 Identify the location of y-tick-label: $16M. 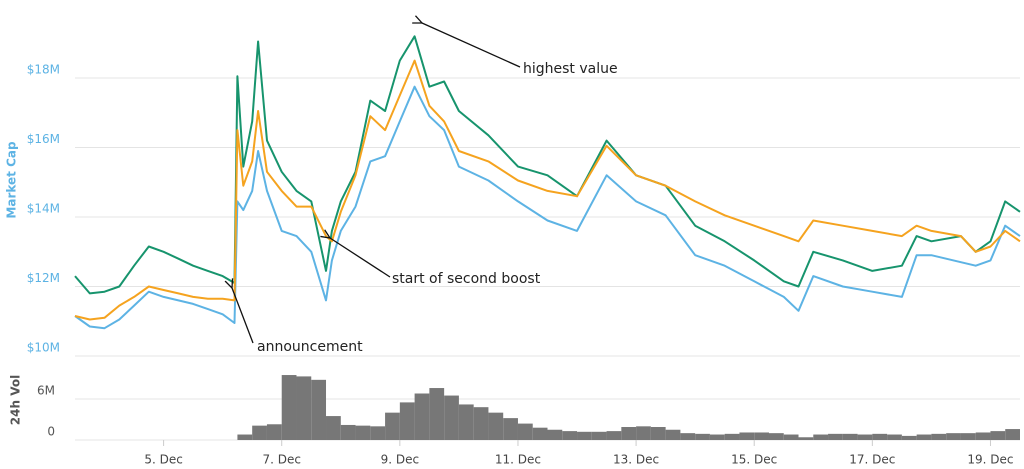
(43, 139).